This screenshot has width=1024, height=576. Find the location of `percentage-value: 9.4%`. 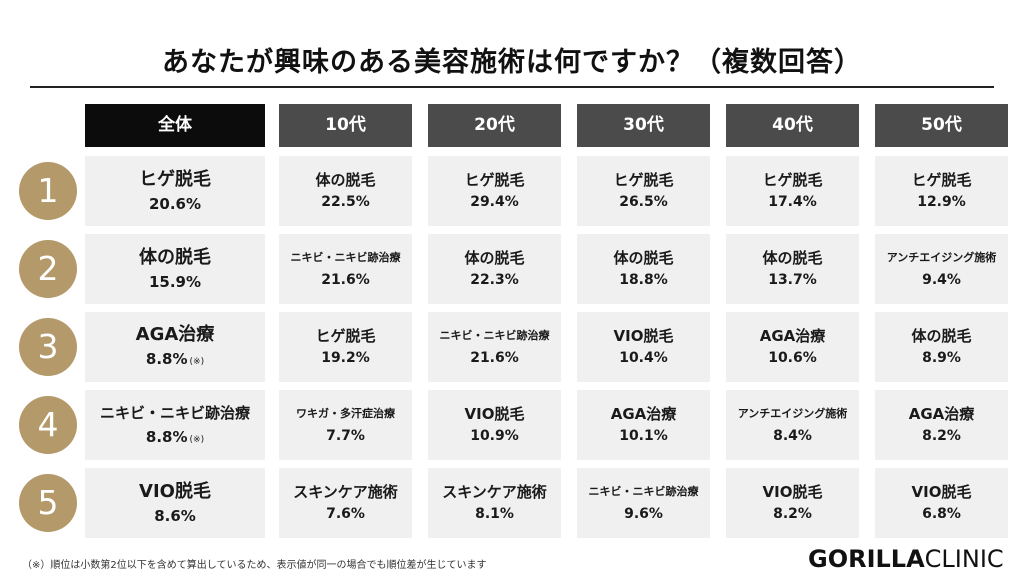

percentage-value: 9.4% is located at coordinates (941, 280).